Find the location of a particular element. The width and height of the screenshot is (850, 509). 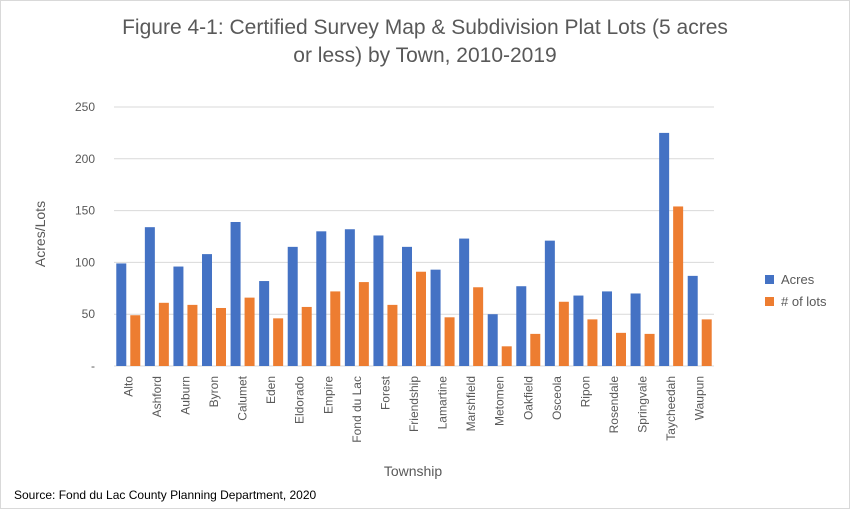

y-tick-label: 50 is located at coordinates (89, 314).